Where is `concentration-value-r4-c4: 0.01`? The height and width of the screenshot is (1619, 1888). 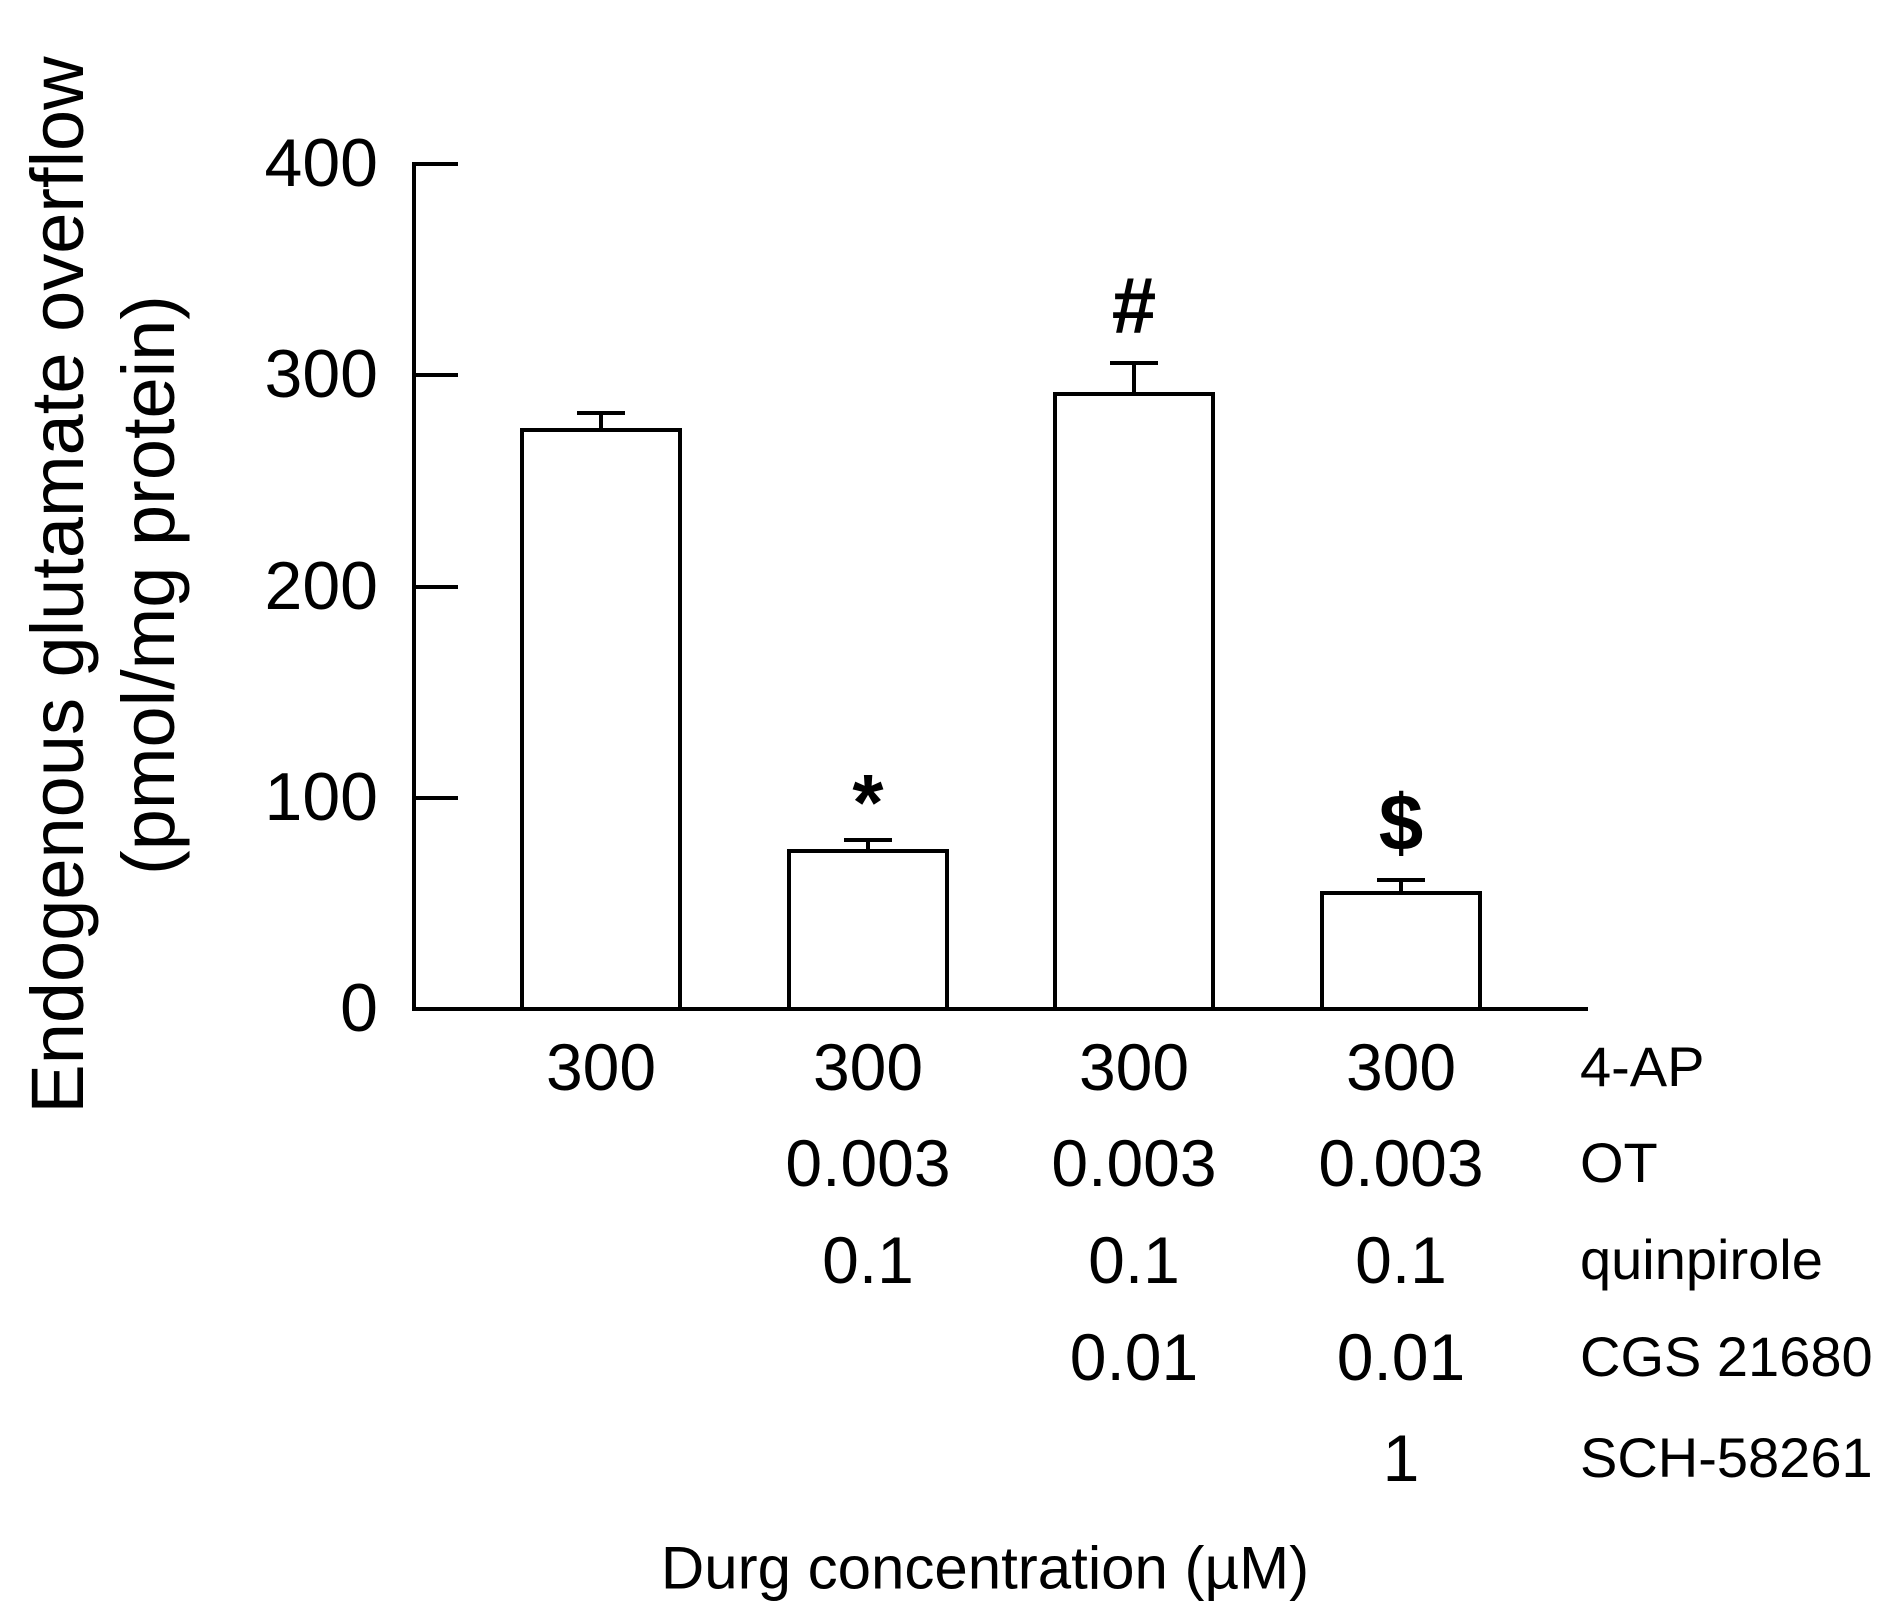 concentration-value-r4-c4: 0.01 is located at coordinates (1401, 1357).